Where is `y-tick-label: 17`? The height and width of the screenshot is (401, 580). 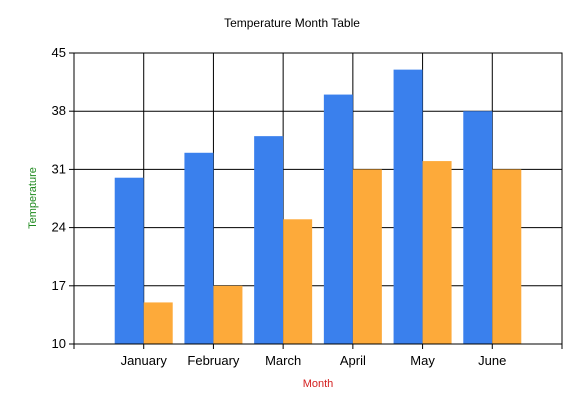 y-tick-label: 17 is located at coordinates (59, 285).